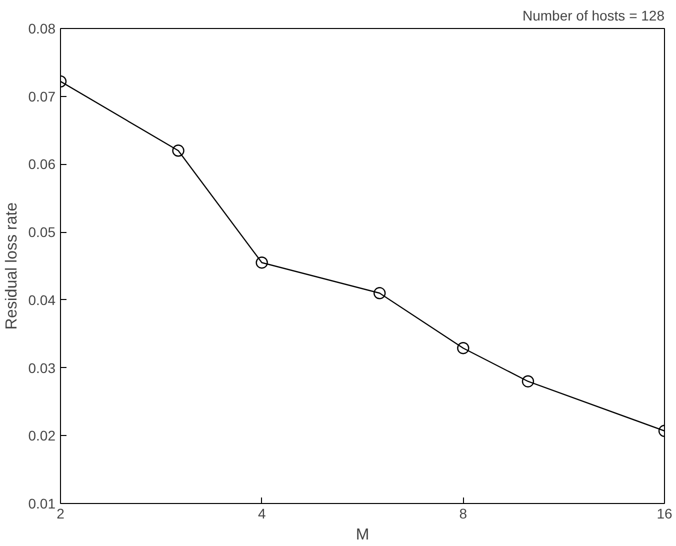  Describe the element at coordinates (664, 514) in the screenshot. I see `x-tick-label: 16` at that location.